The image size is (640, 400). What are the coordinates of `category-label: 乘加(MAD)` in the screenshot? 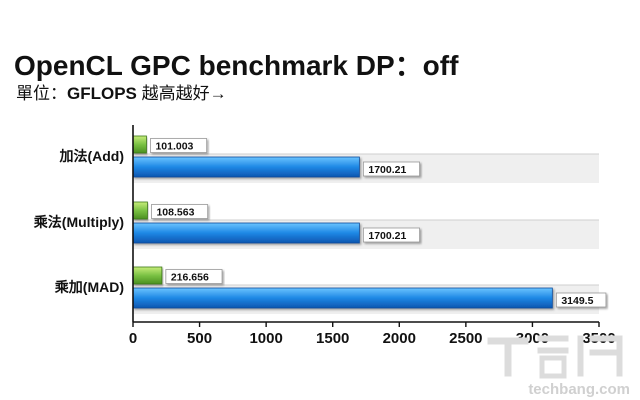 It's located at (89, 287).